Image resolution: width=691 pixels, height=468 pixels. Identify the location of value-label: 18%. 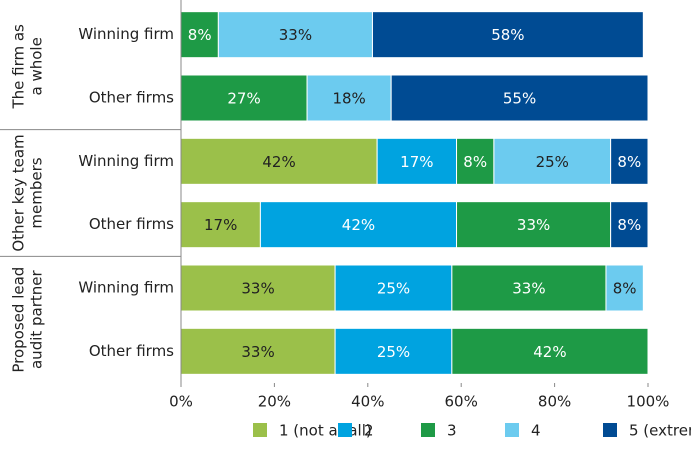
(348, 99).